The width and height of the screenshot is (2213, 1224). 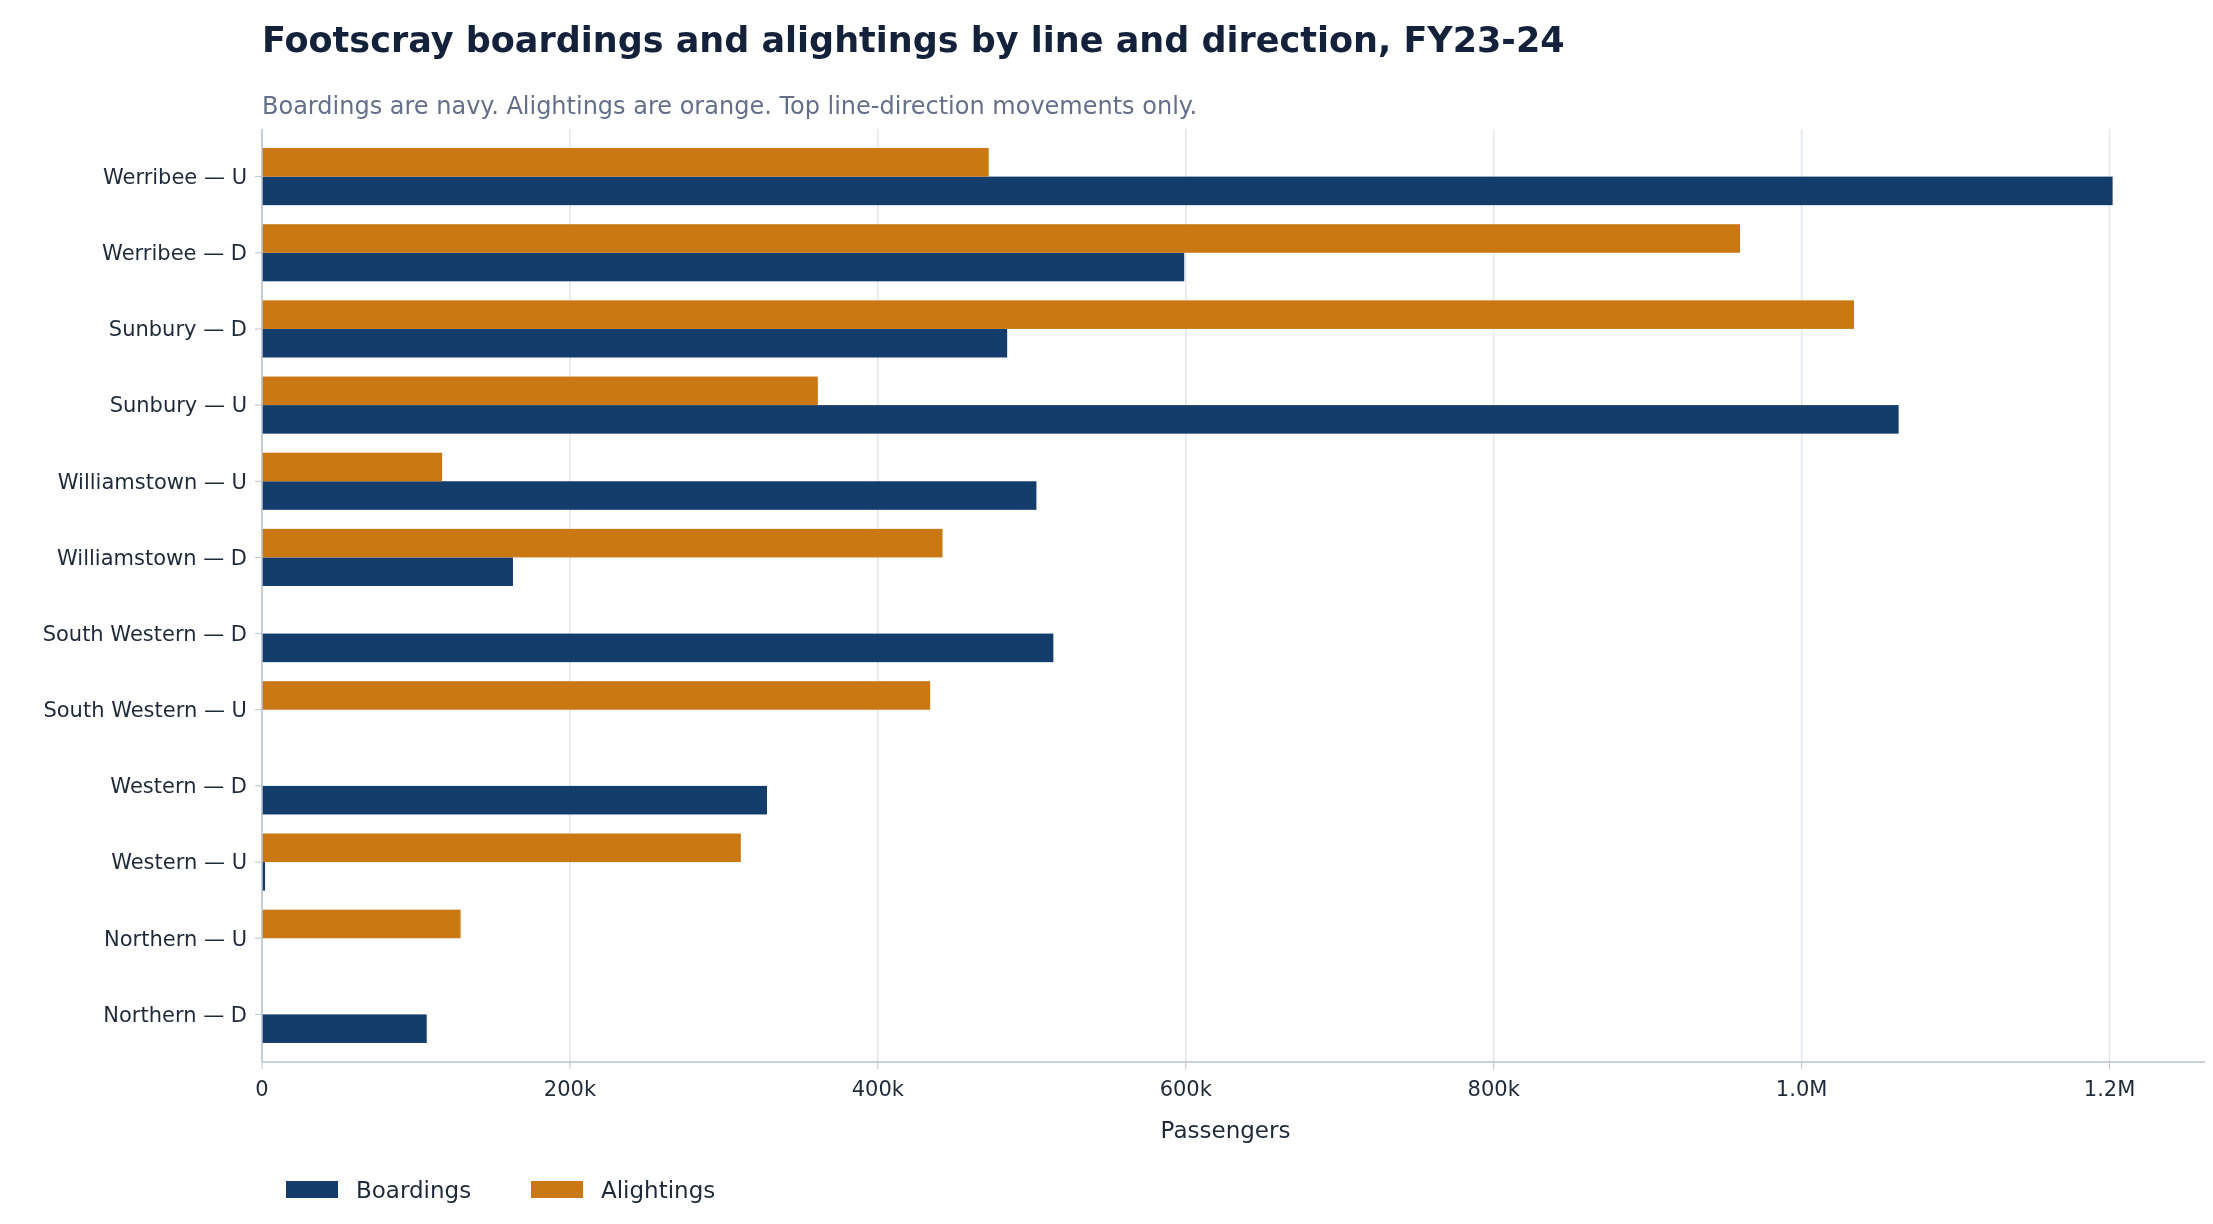 I want to click on y-tick-label: Sunbury — U, so click(x=178, y=405).